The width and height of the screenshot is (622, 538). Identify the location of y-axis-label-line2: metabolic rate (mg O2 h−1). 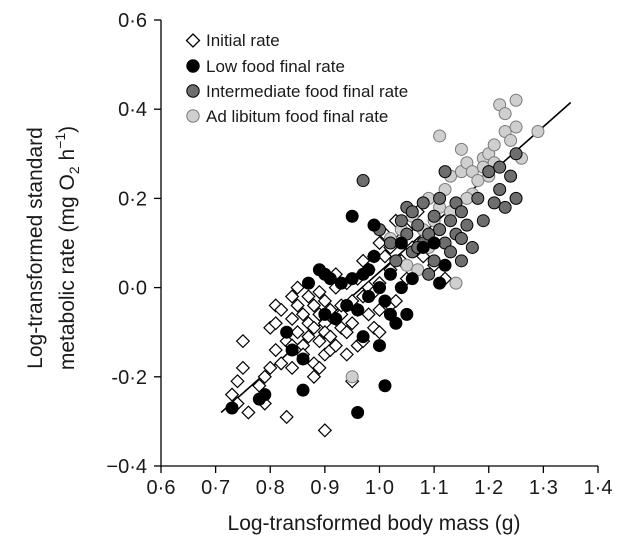
(67, 248).